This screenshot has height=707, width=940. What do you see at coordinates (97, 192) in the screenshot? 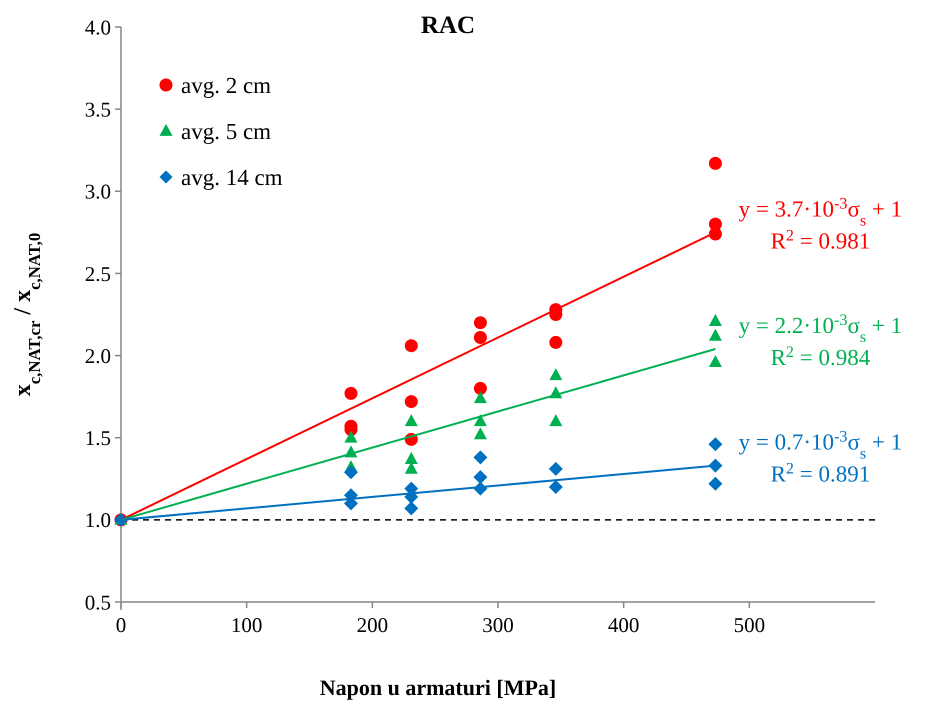
I see `y-tick-label: 3.0` at bounding box center [97, 192].